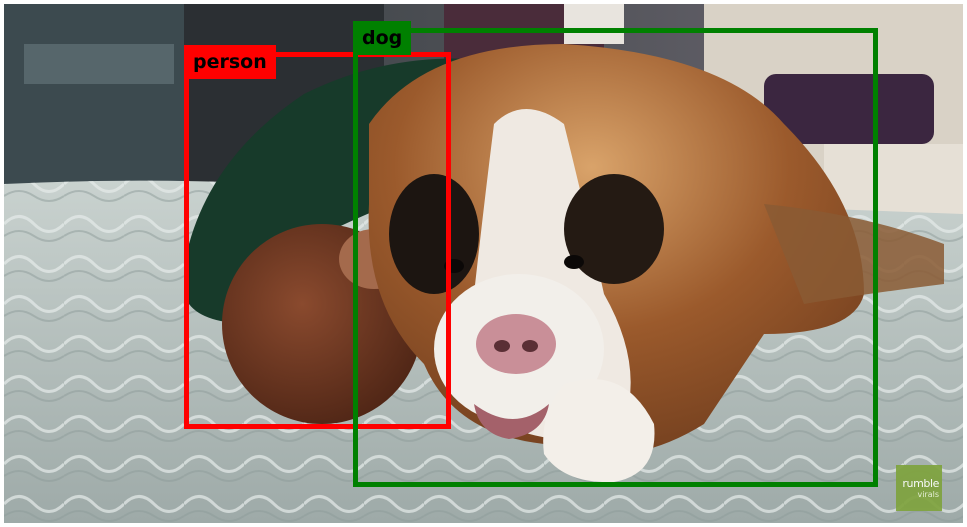 The width and height of the screenshot is (967, 527). I want to click on dog-label-tag: dog, so click(382, 38).